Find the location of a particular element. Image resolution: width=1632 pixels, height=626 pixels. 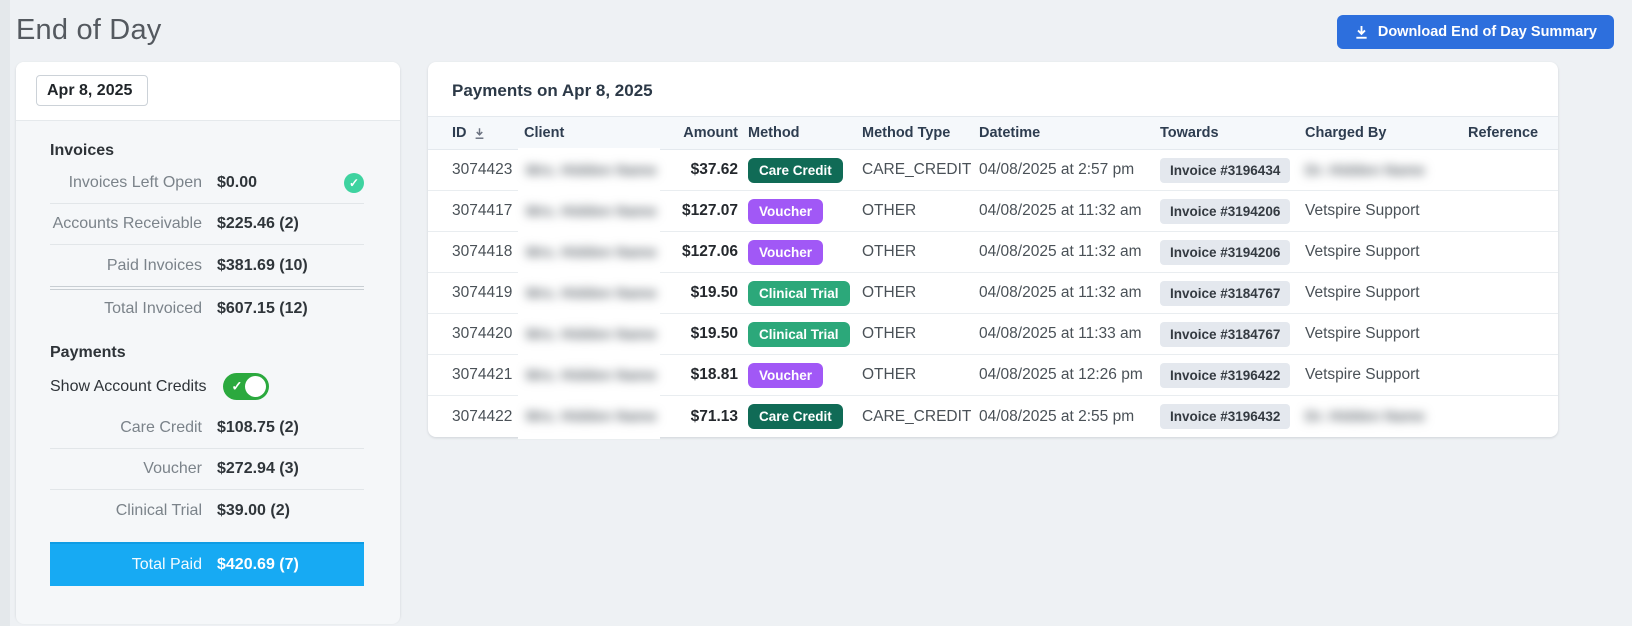

download-summary-button: Download End of Day Summary is located at coordinates (1475, 32).